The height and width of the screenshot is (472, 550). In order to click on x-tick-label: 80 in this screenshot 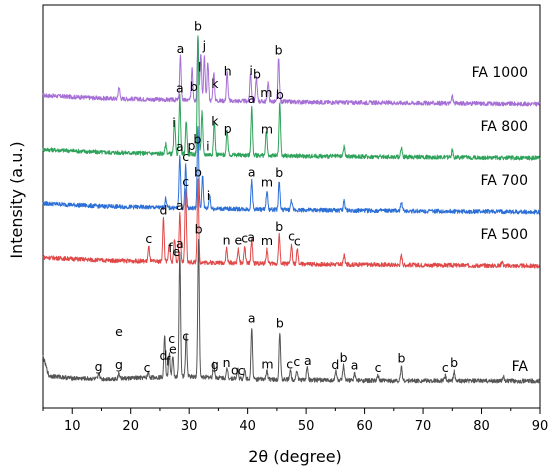, I will do `click(481, 426)`.